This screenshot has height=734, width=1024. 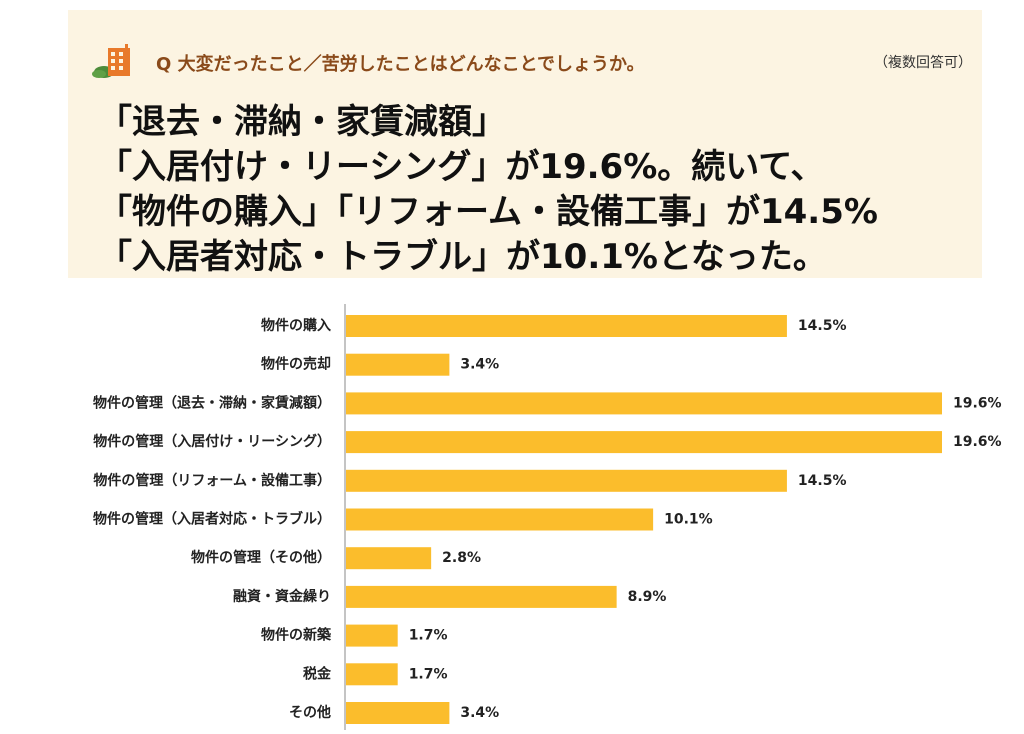 What do you see at coordinates (212, 441) in the screenshot?
I see `category-label: 物件の管理（入居付け・リーシング）` at bounding box center [212, 441].